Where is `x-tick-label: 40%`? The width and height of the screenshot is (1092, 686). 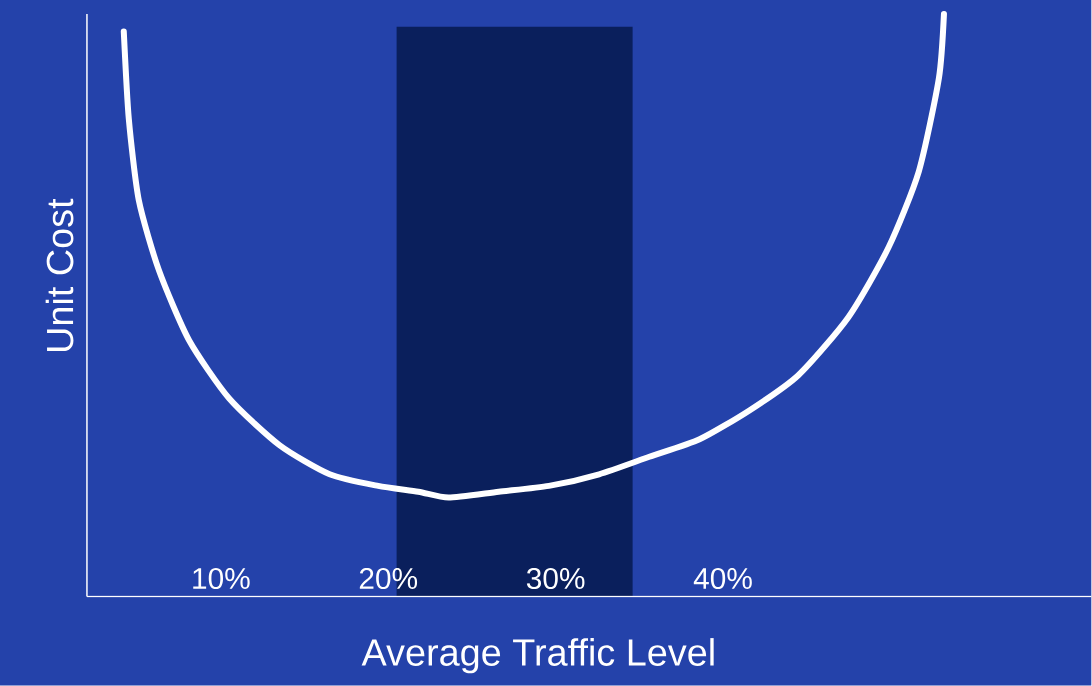
x-tick-label: 40% is located at coordinates (722, 579).